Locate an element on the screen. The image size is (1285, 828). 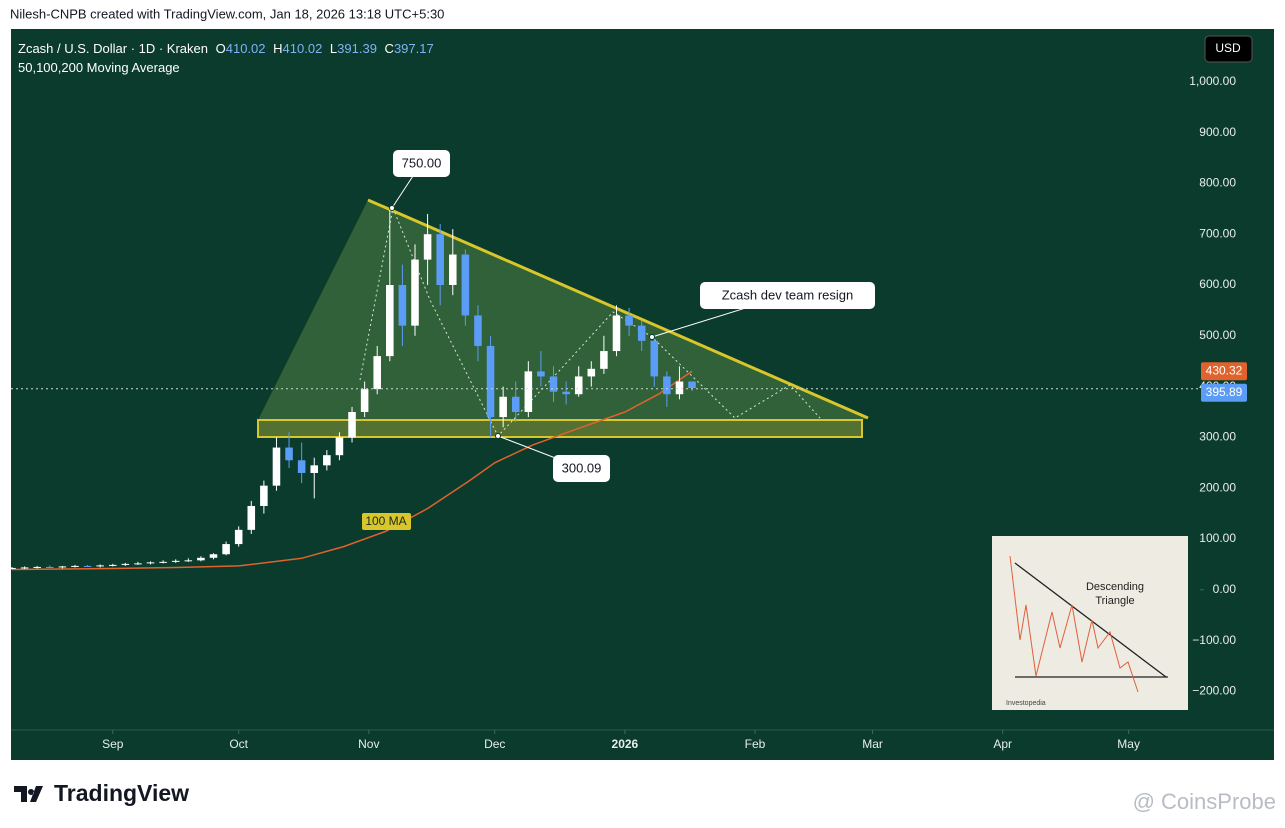
watermark: @ CoinsProbe is located at coordinates (1204, 801).